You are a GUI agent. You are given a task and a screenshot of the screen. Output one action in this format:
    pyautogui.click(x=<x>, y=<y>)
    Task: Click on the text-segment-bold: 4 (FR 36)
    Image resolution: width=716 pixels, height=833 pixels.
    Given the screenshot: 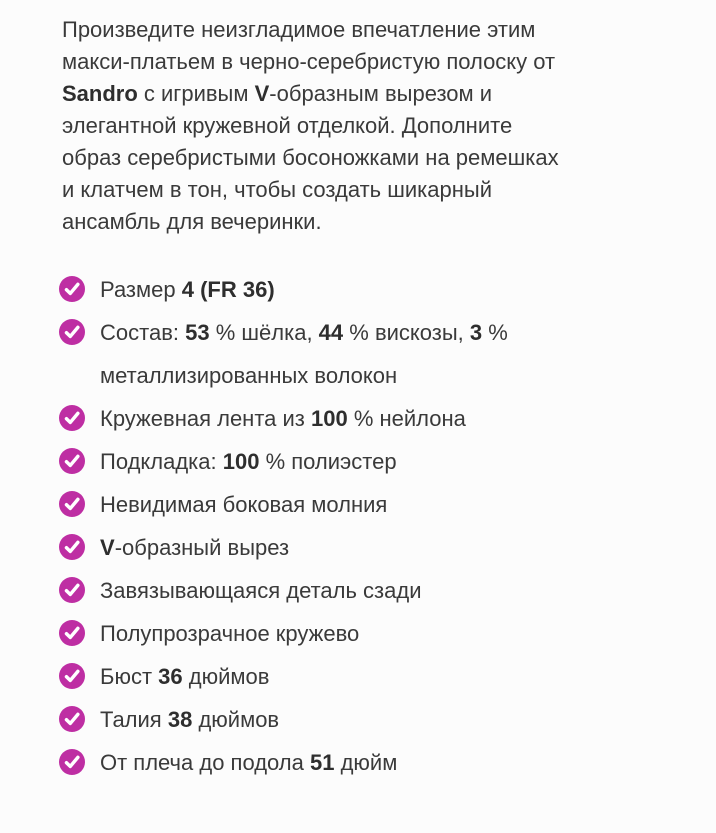 What is the action you would take?
    pyautogui.click(x=228, y=289)
    